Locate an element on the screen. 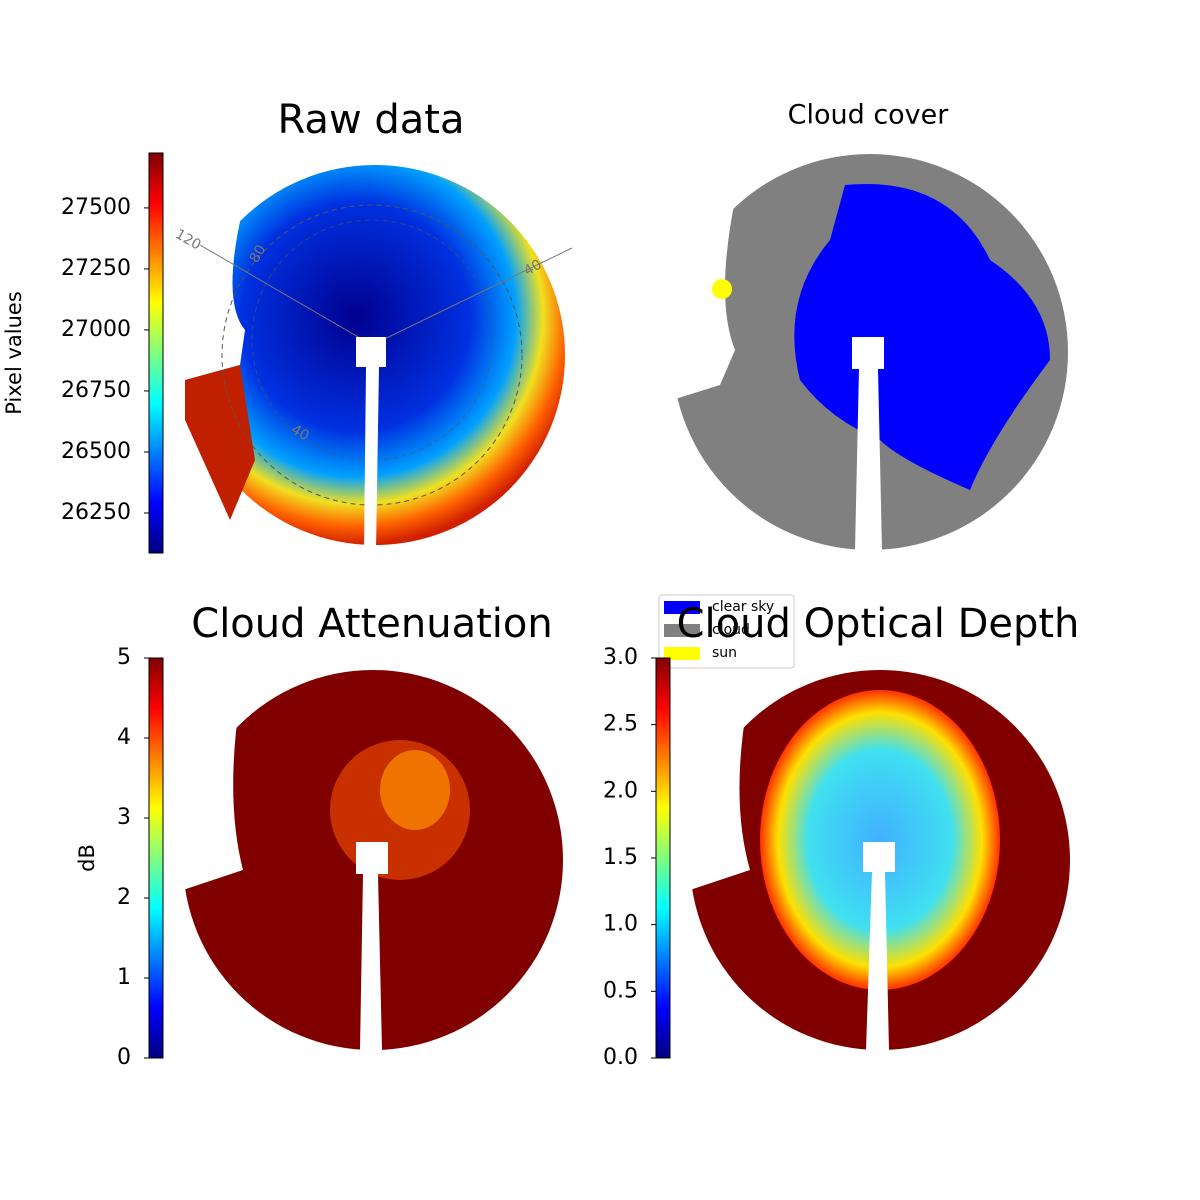 The height and width of the screenshot is (1200, 1200). legend-label: cloud is located at coordinates (731, 630).